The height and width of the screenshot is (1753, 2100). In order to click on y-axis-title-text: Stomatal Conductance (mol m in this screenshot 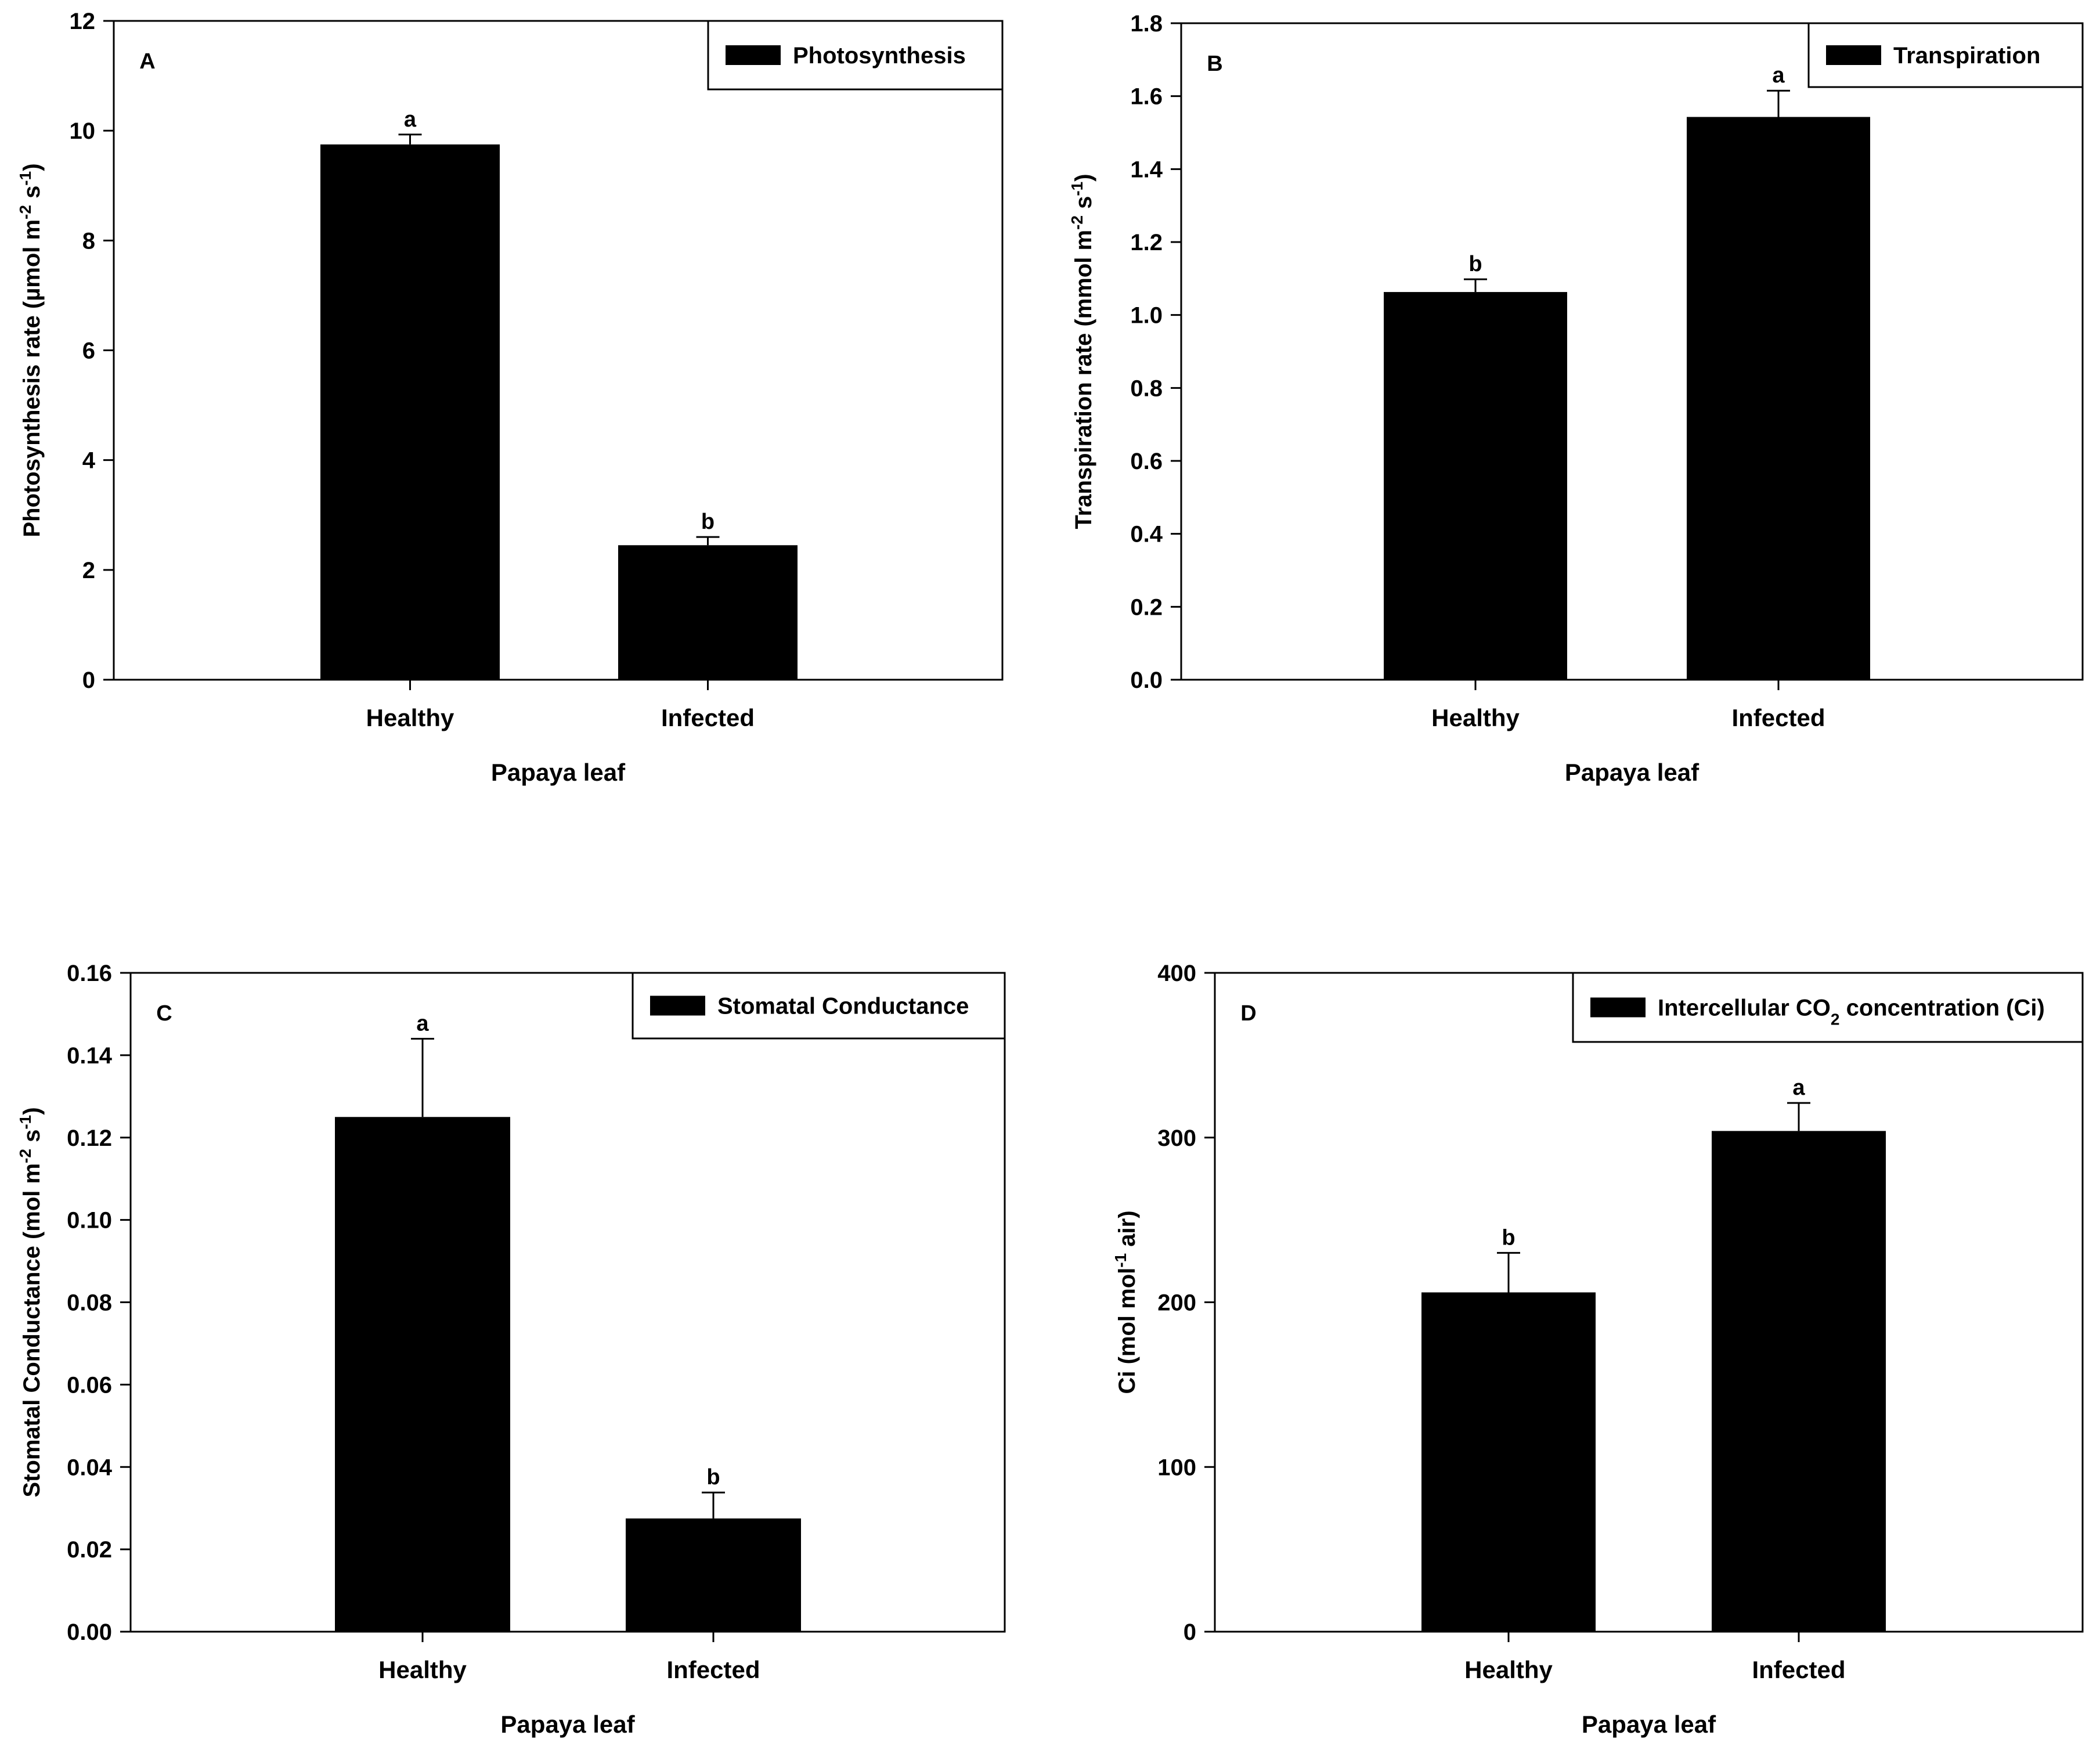, I will do `click(32, 1330)`.